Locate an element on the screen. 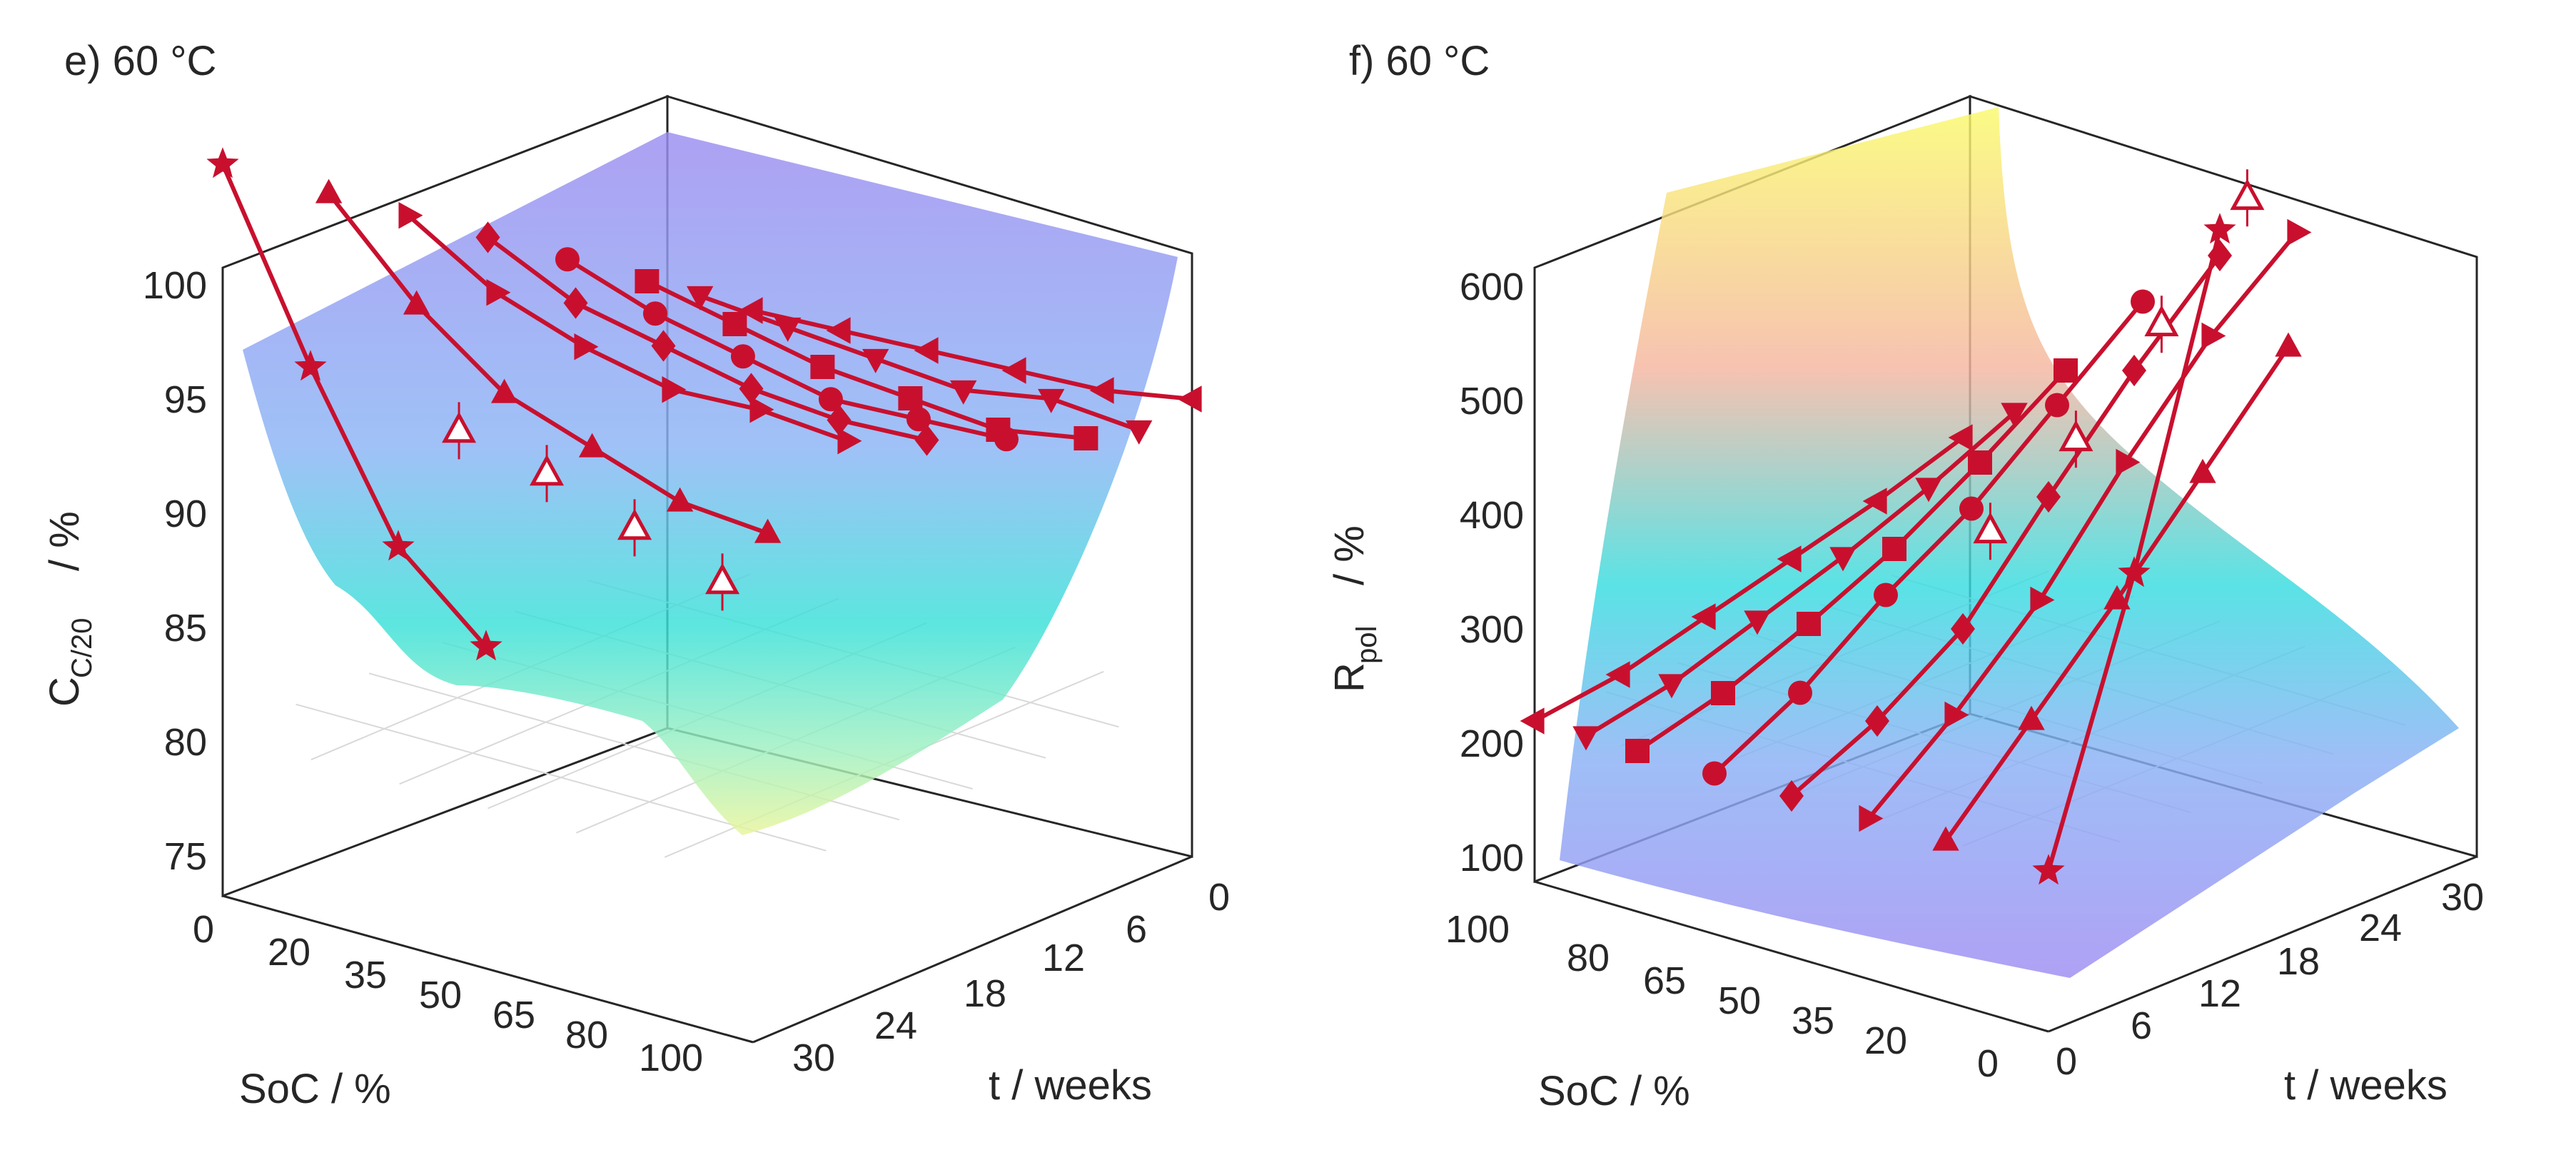 This screenshot has height=1150, width=2576. panel-f-soc-tick-50: 50 is located at coordinates (1739, 1000).